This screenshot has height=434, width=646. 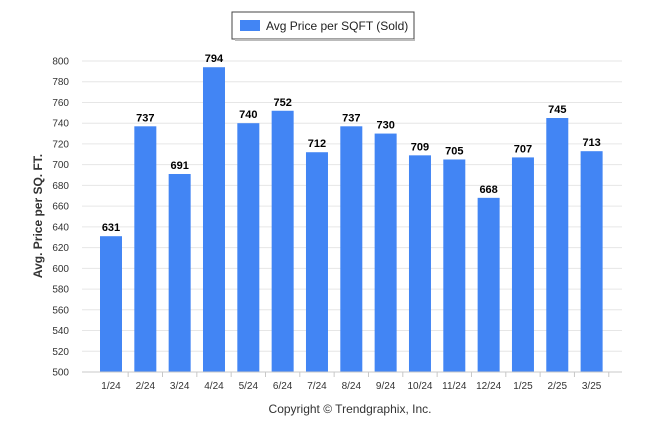 I want to click on data-label: 691, so click(x=179, y=166).